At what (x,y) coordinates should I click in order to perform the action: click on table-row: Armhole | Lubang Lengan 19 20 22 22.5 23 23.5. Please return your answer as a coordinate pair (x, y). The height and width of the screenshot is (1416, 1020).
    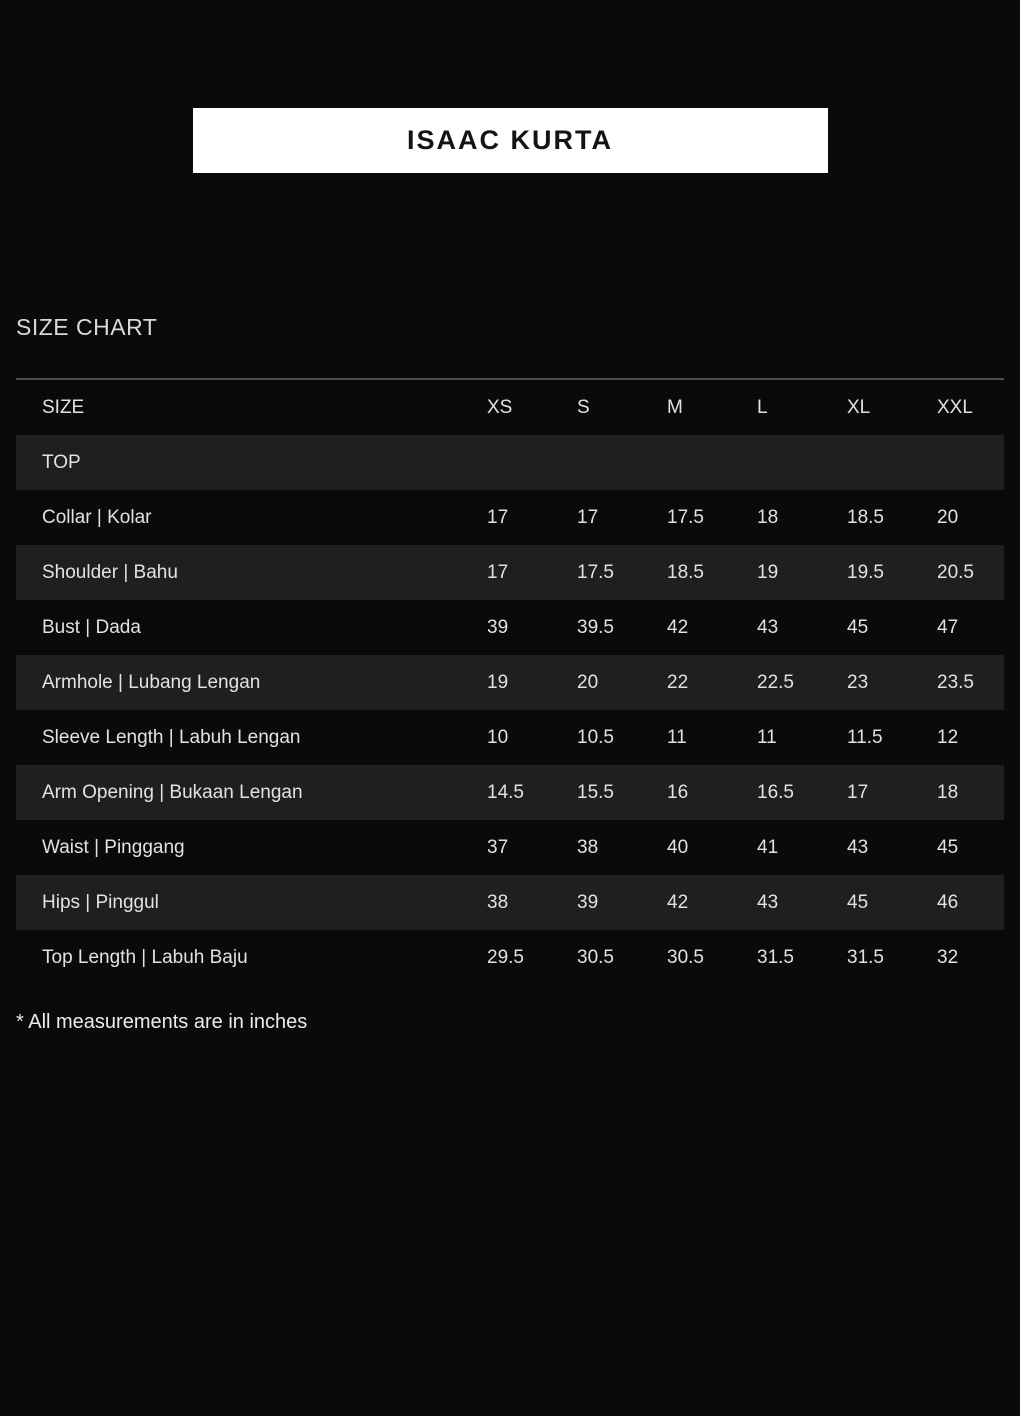
    Looking at the image, I should click on (510, 682).